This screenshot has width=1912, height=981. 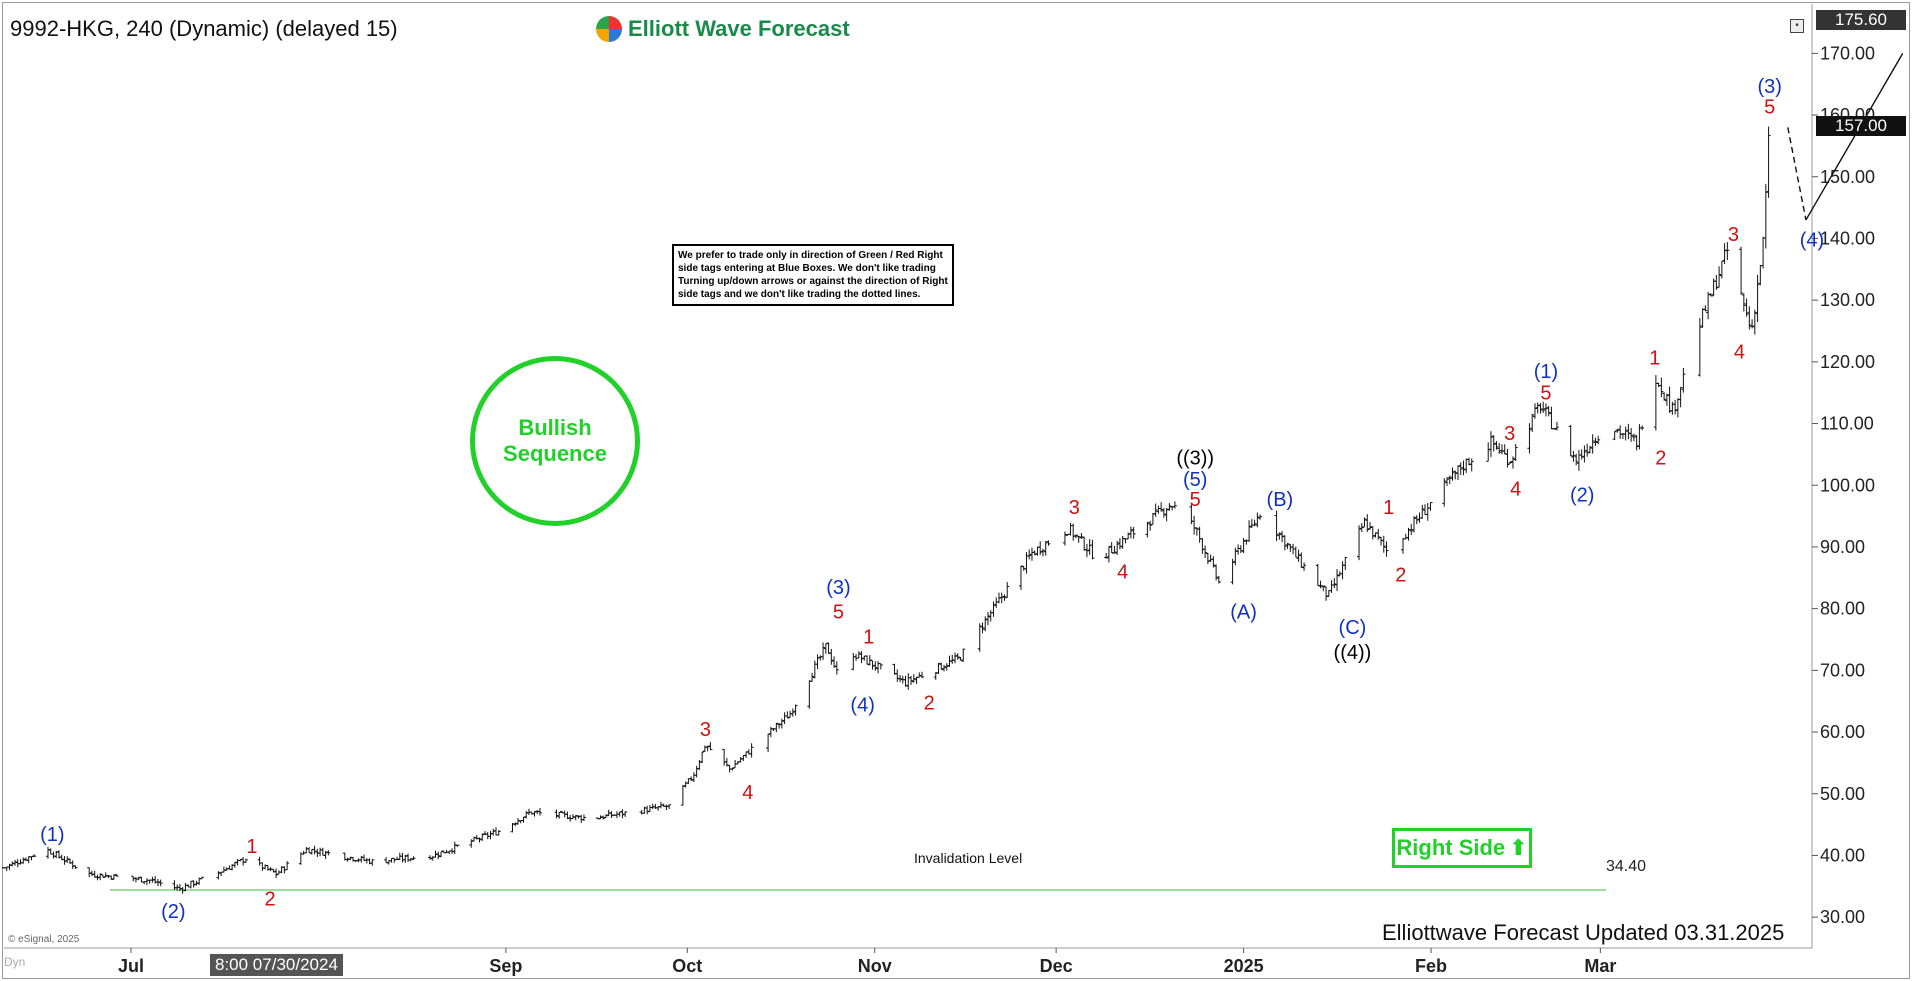 I want to click on copyright-note: © eSignal, 2025, so click(x=44, y=939).